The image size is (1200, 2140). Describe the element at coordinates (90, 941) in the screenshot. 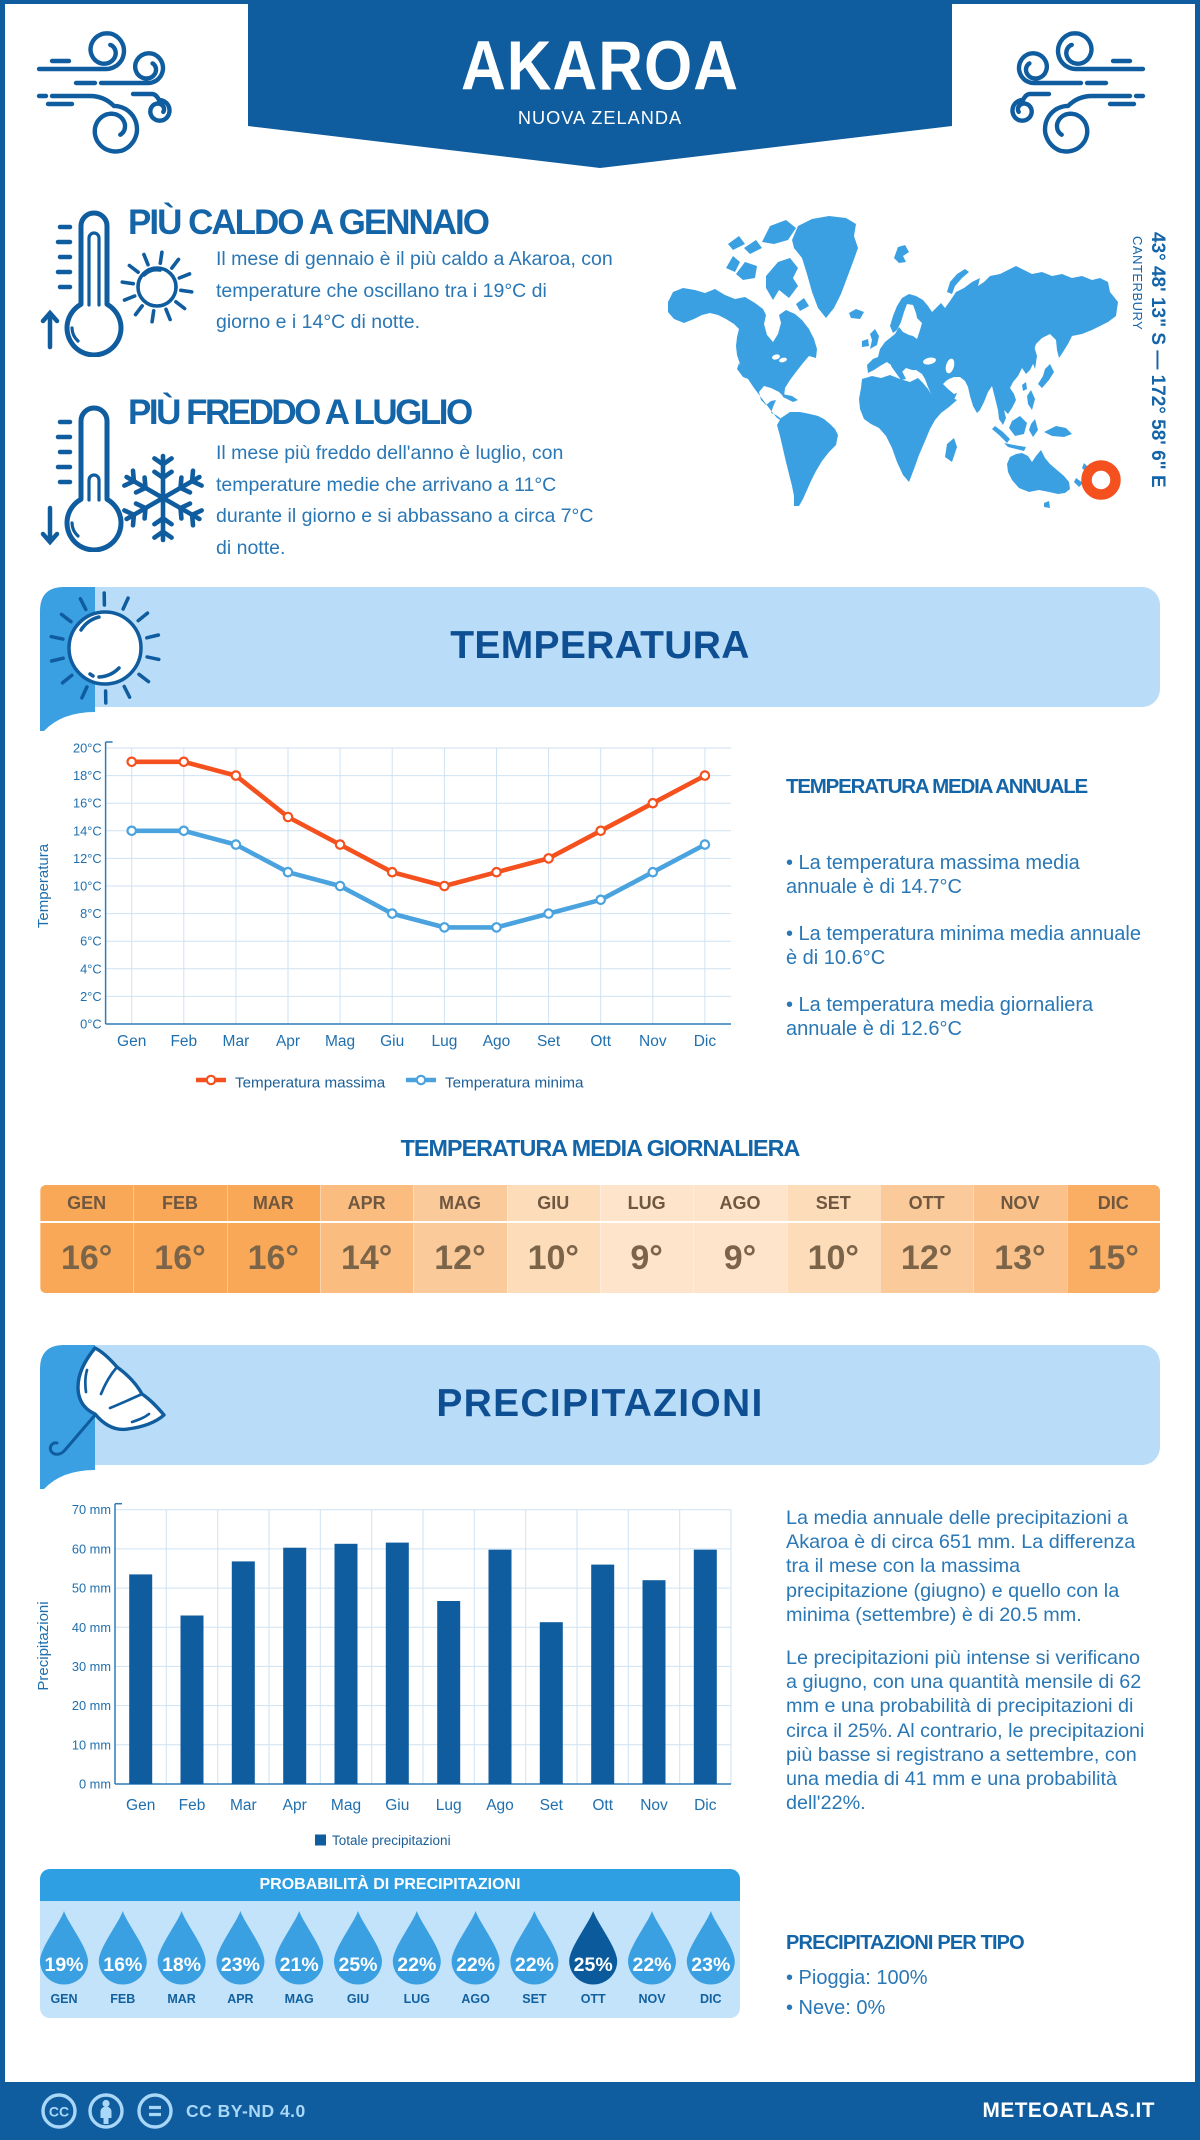

I see `svg-text: 6°C` at that location.